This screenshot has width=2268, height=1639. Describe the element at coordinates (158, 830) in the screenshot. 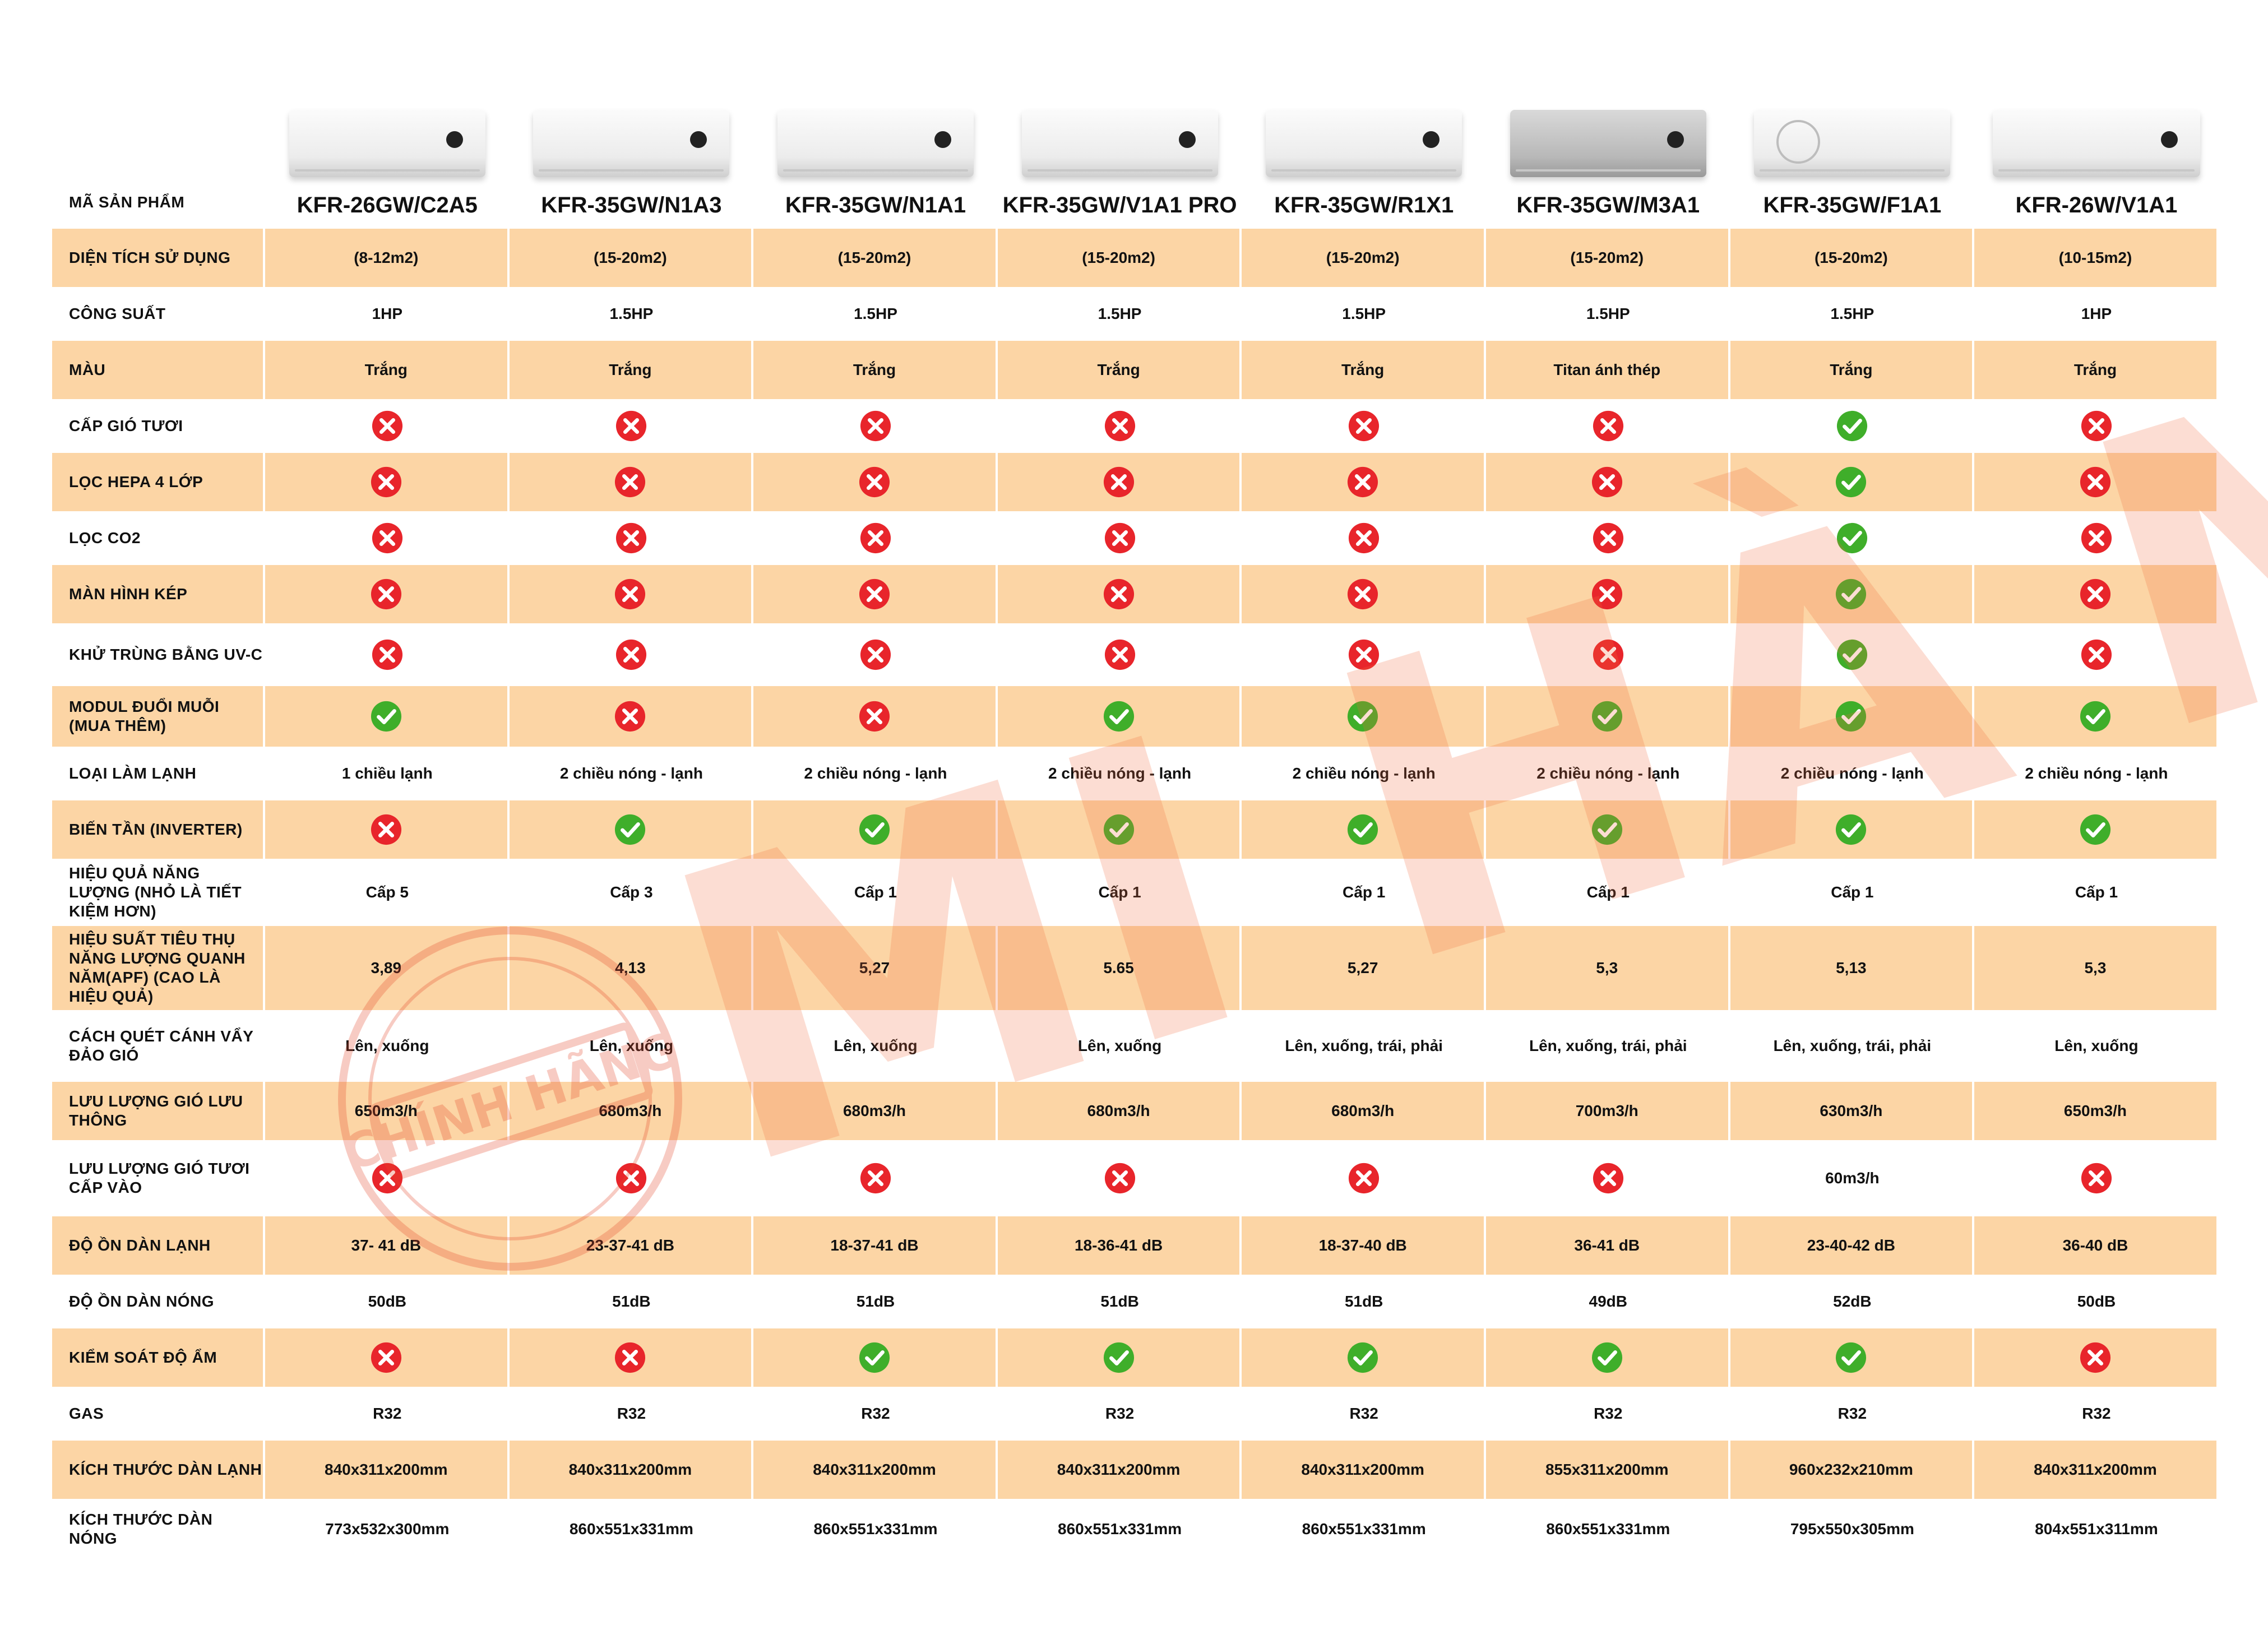

I see `row-label: Biến tần (Inverter)` at that location.